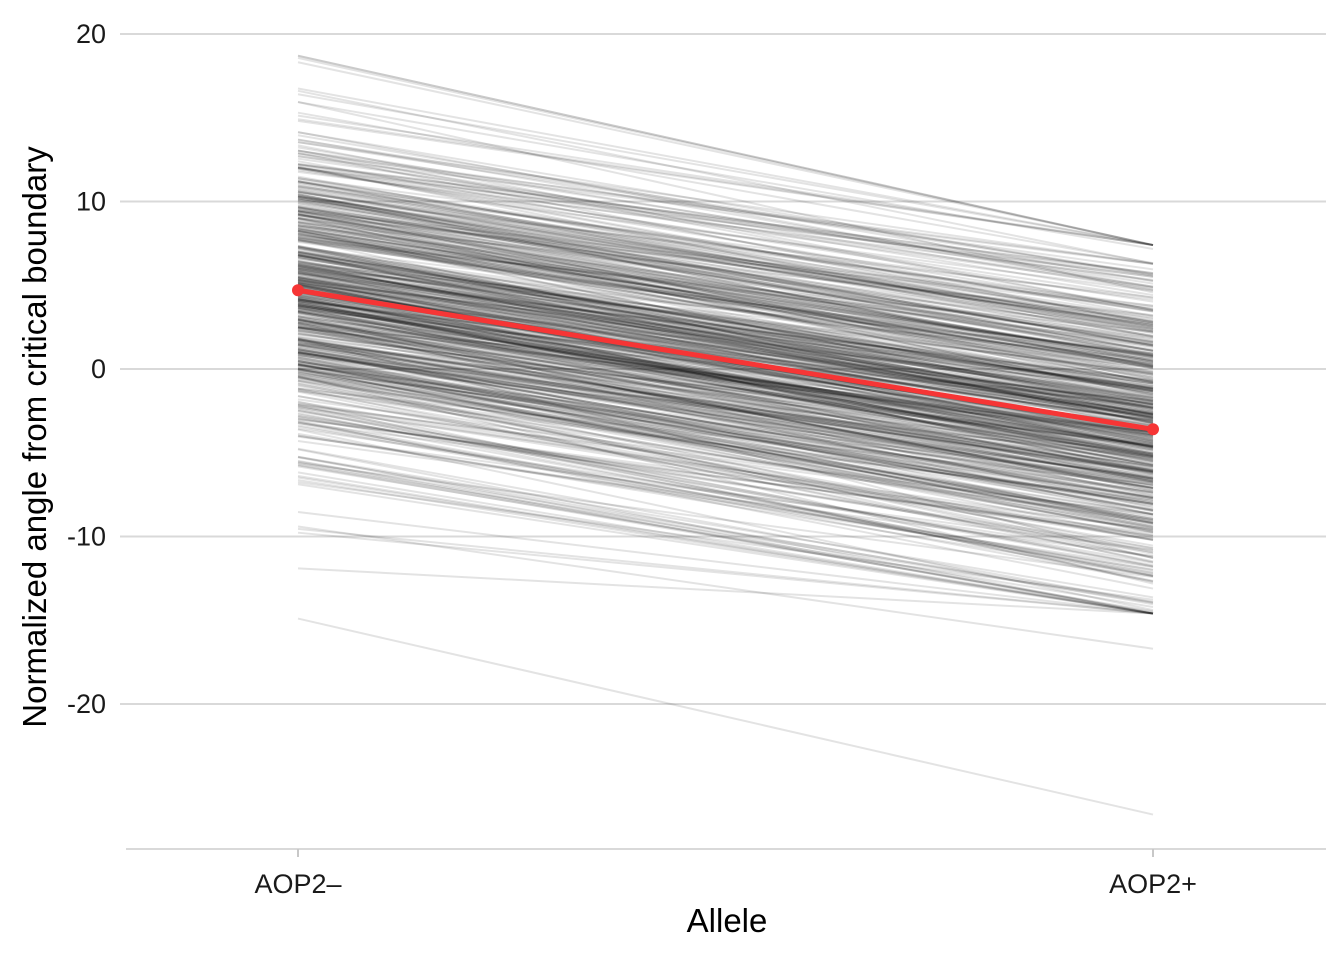 The height and width of the screenshot is (960, 1344). What do you see at coordinates (91, 34) in the screenshot?
I see `y-tick-label: 20` at bounding box center [91, 34].